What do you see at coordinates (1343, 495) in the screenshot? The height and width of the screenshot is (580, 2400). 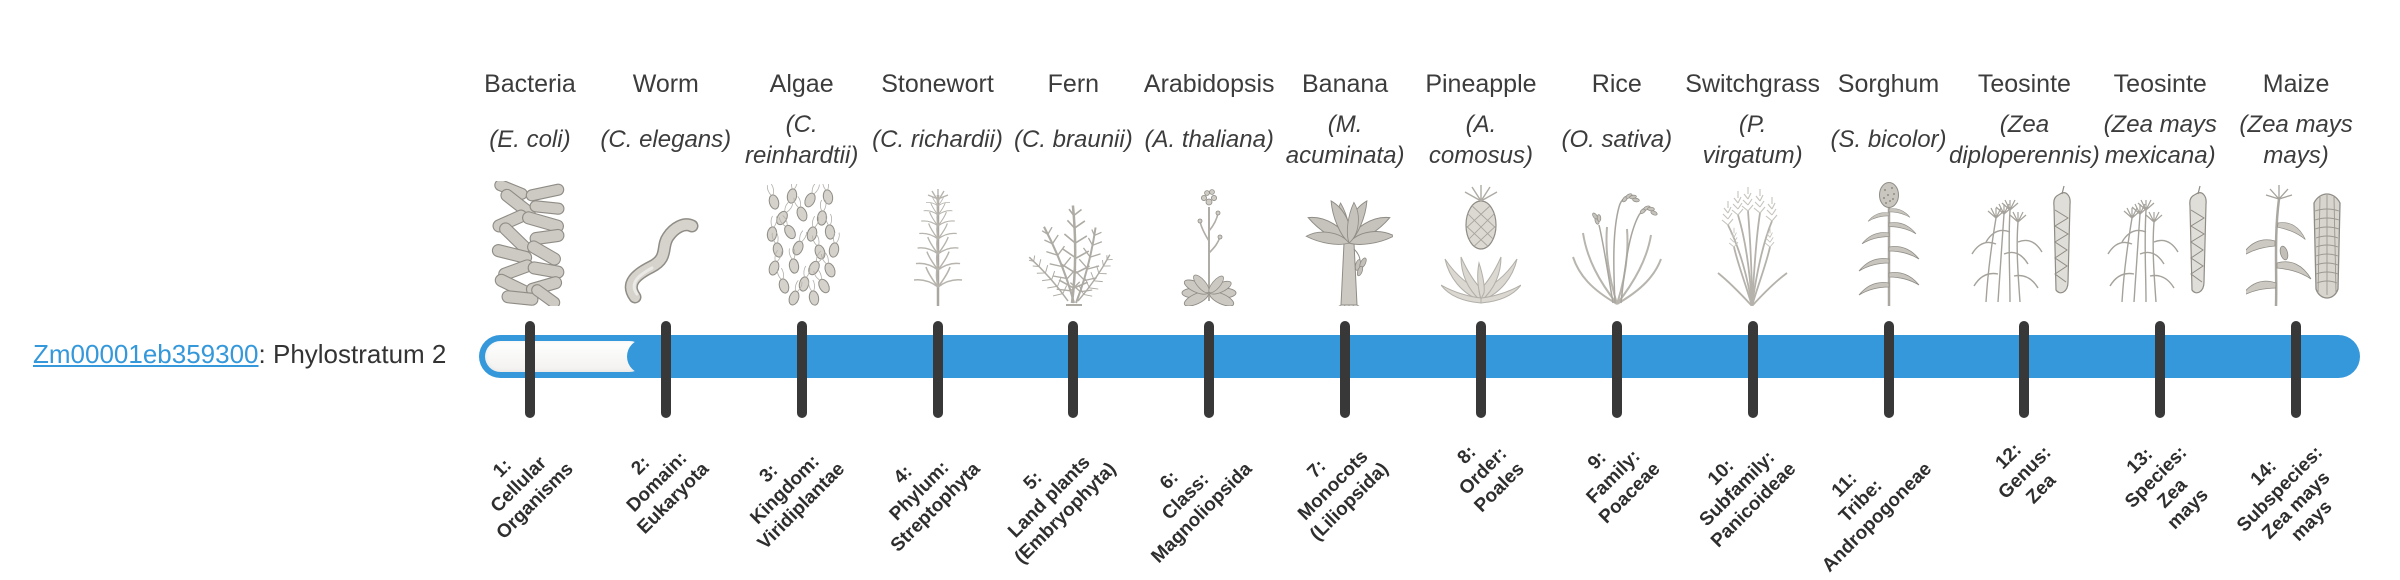 I see `stratum-tick-label: 7: Monocots (Liliopsida)` at bounding box center [1343, 495].